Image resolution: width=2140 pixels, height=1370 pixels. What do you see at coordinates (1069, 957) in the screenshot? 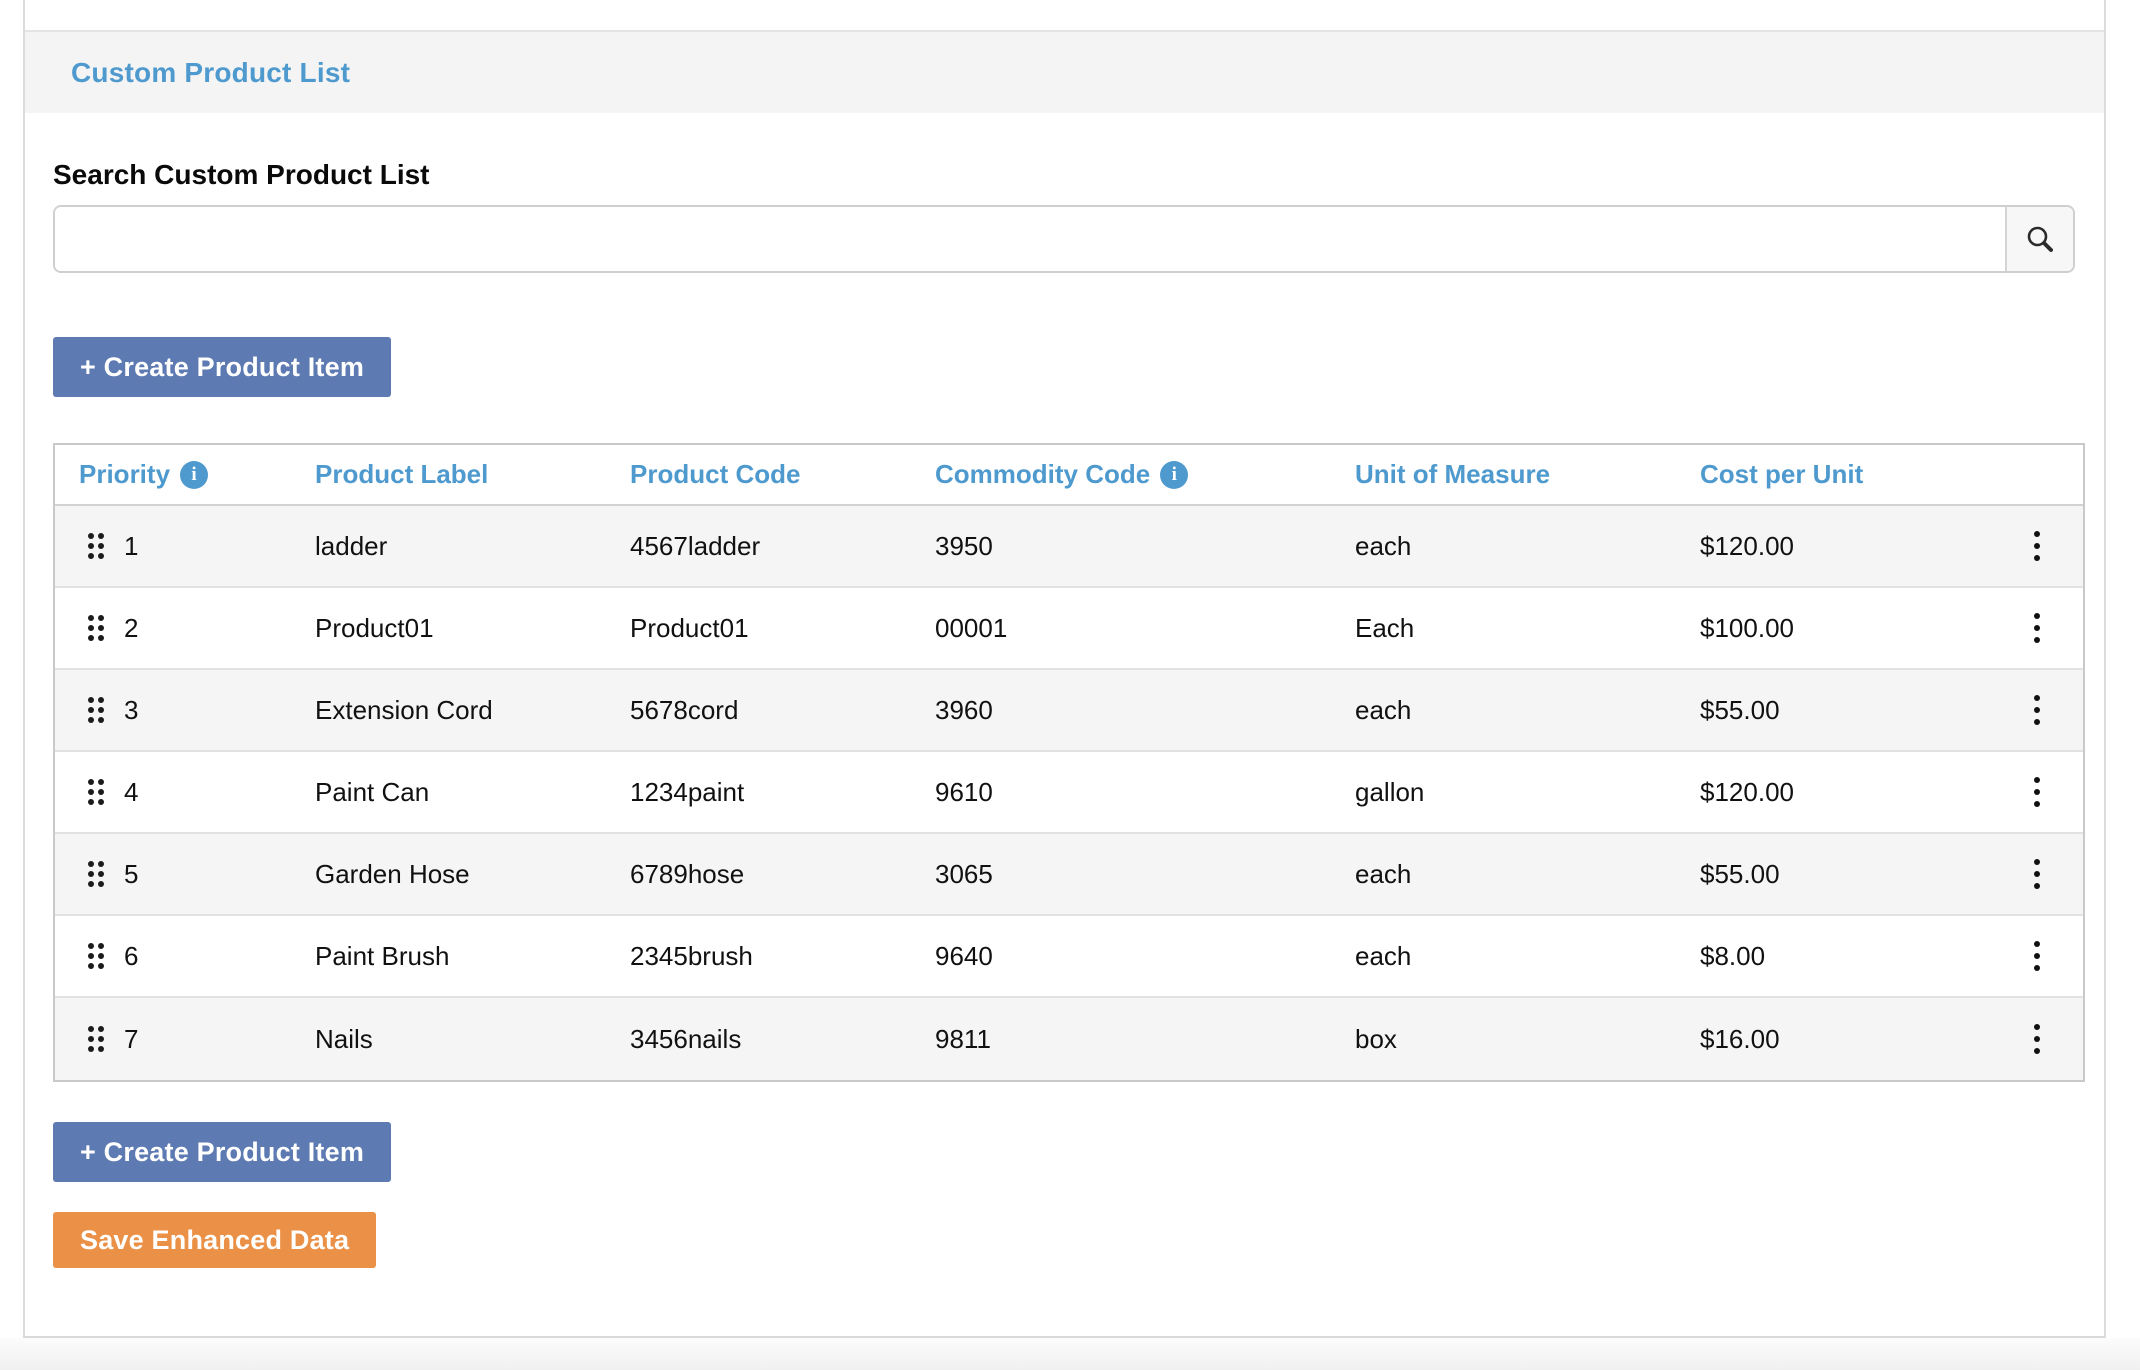
I see `table-row: 6 Paint Brush 2345brush 9640 each $8.00` at bounding box center [1069, 957].